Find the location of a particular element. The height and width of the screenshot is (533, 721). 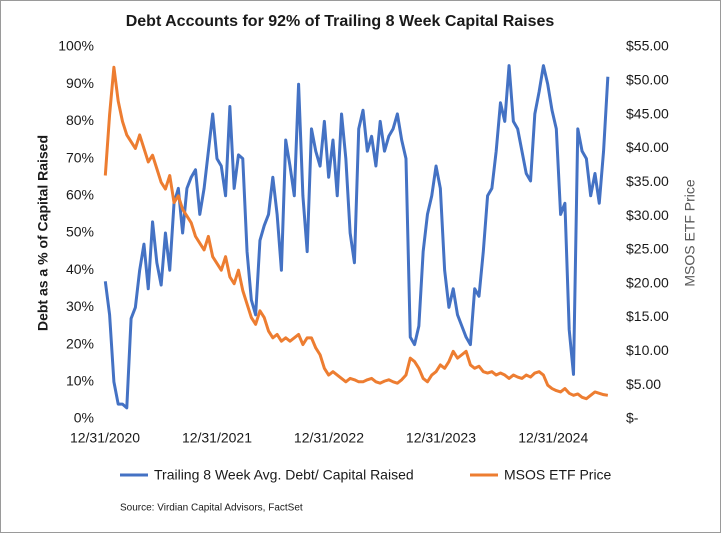

x-tick-label: 12/31/2023 is located at coordinates (441, 438).